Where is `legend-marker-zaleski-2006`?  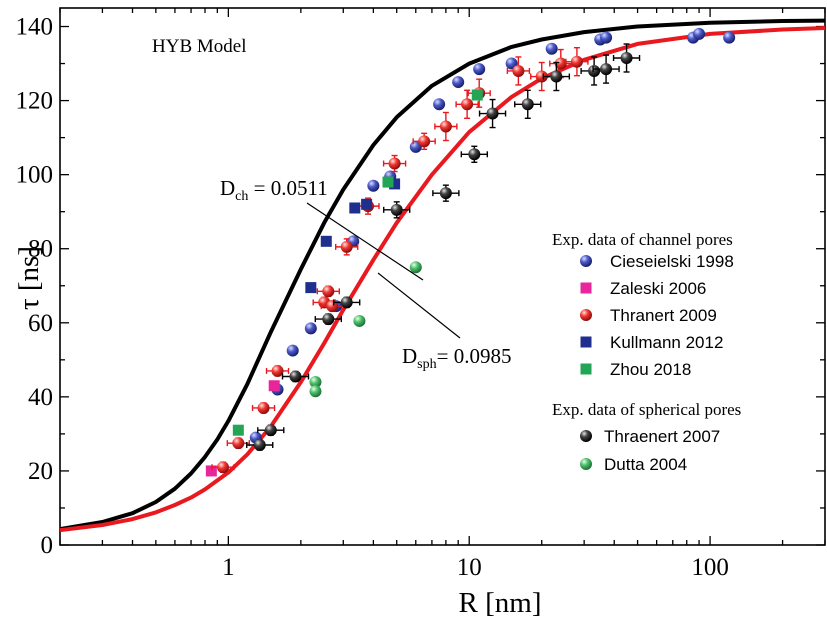
legend-marker-zaleski-2006 is located at coordinates (586, 288).